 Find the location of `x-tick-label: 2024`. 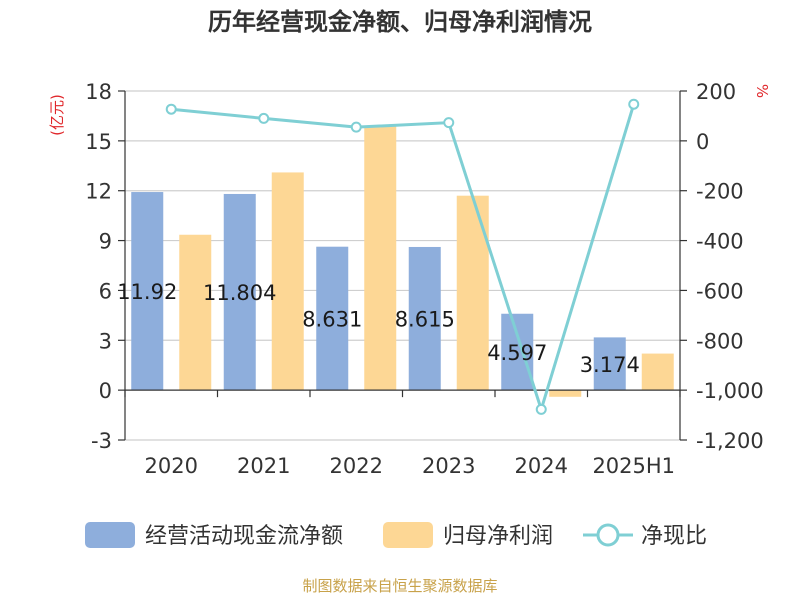

x-tick-label: 2024 is located at coordinates (541, 466).